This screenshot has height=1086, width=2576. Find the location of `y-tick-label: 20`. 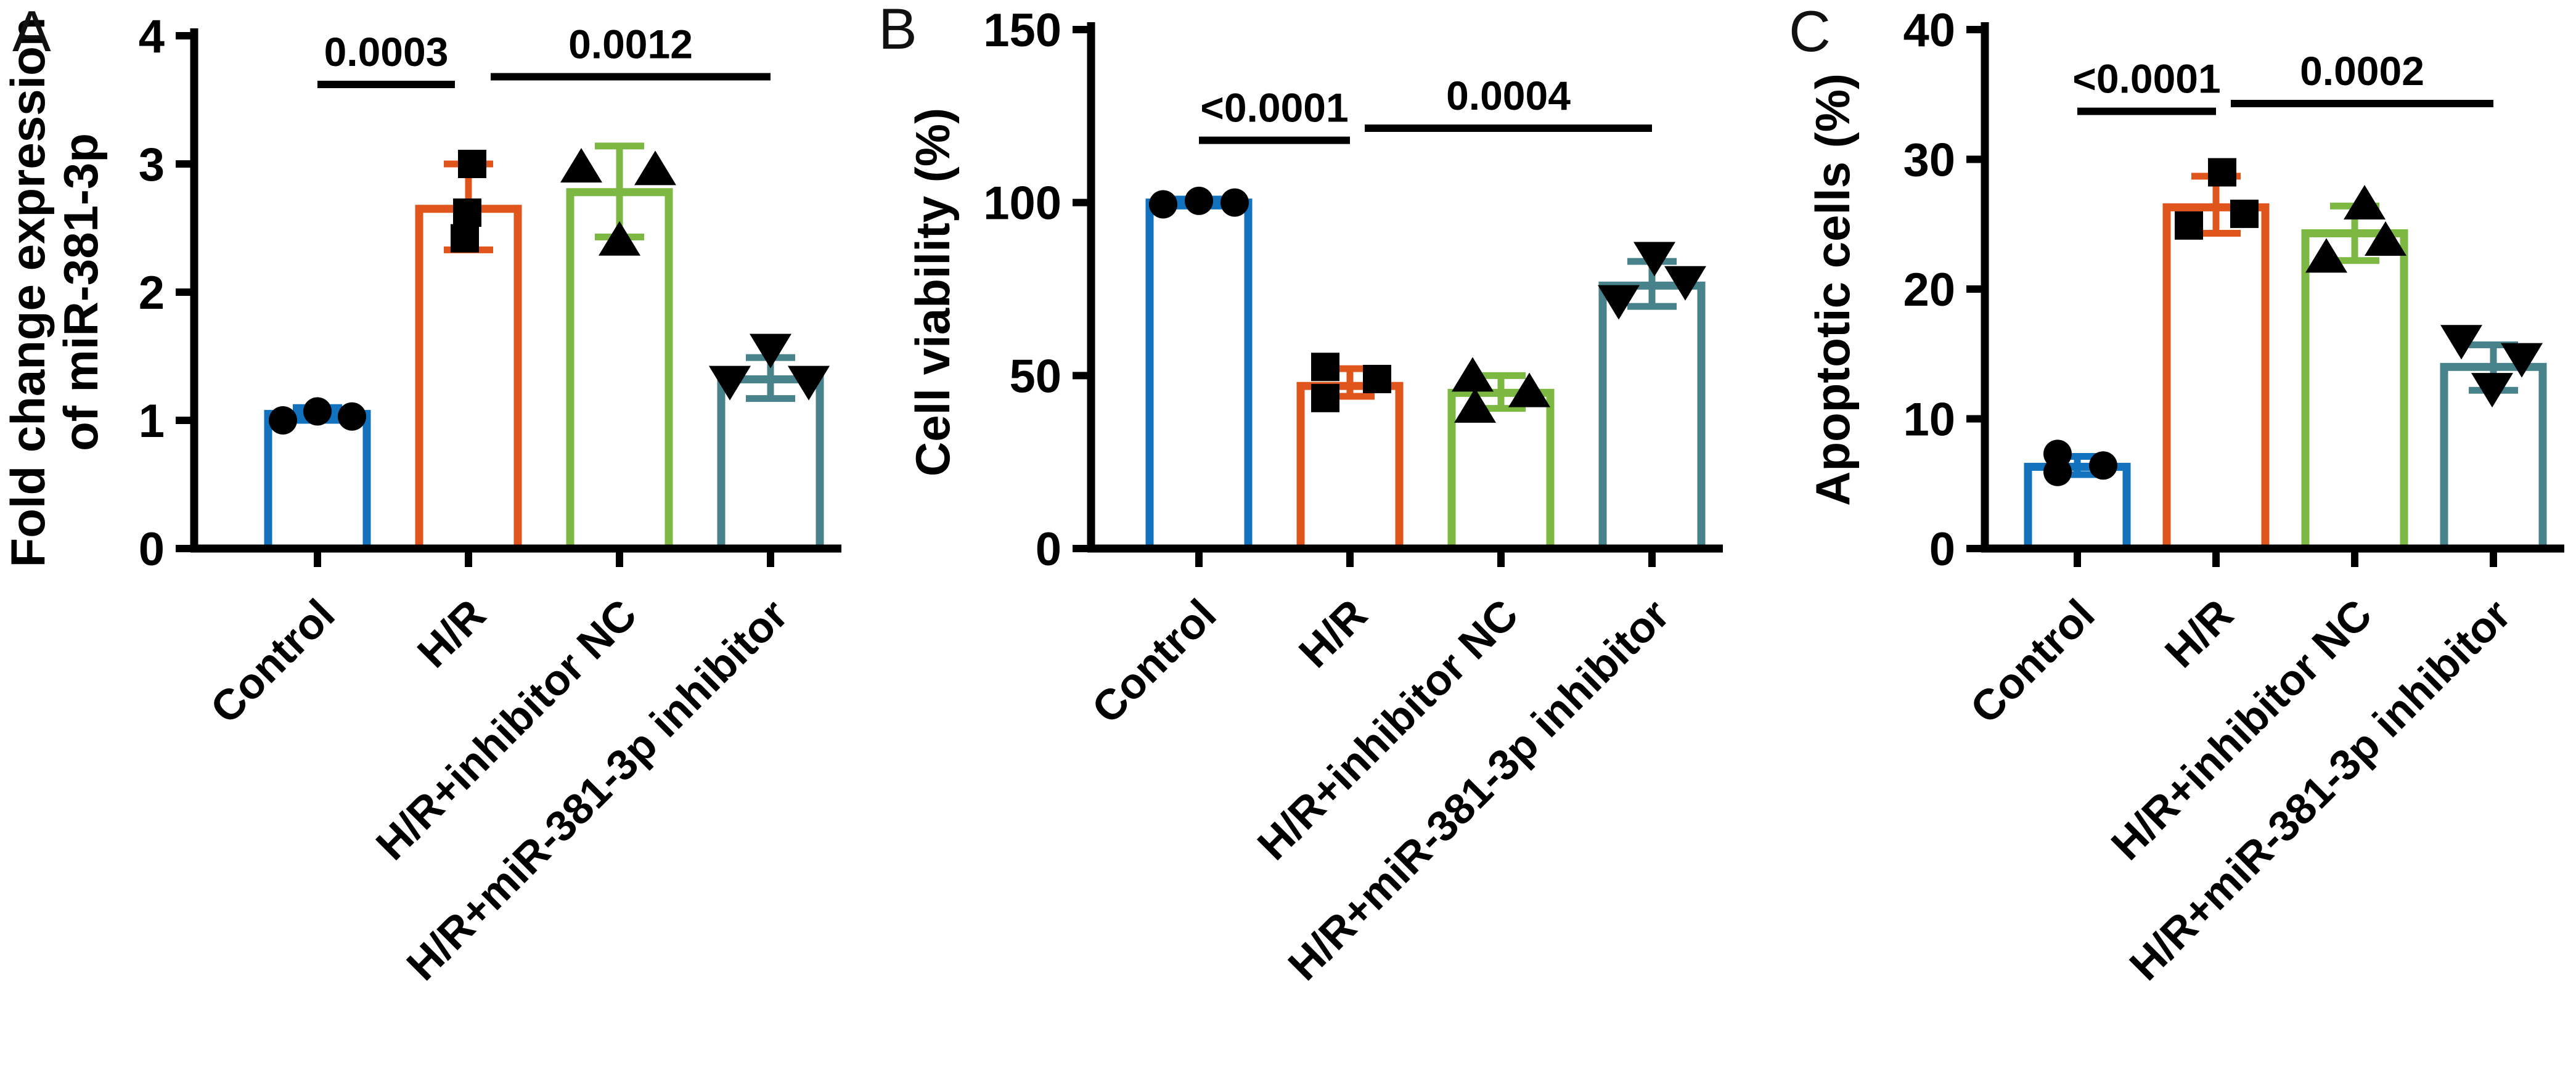

y-tick-label: 20 is located at coordinates (1929, 290).